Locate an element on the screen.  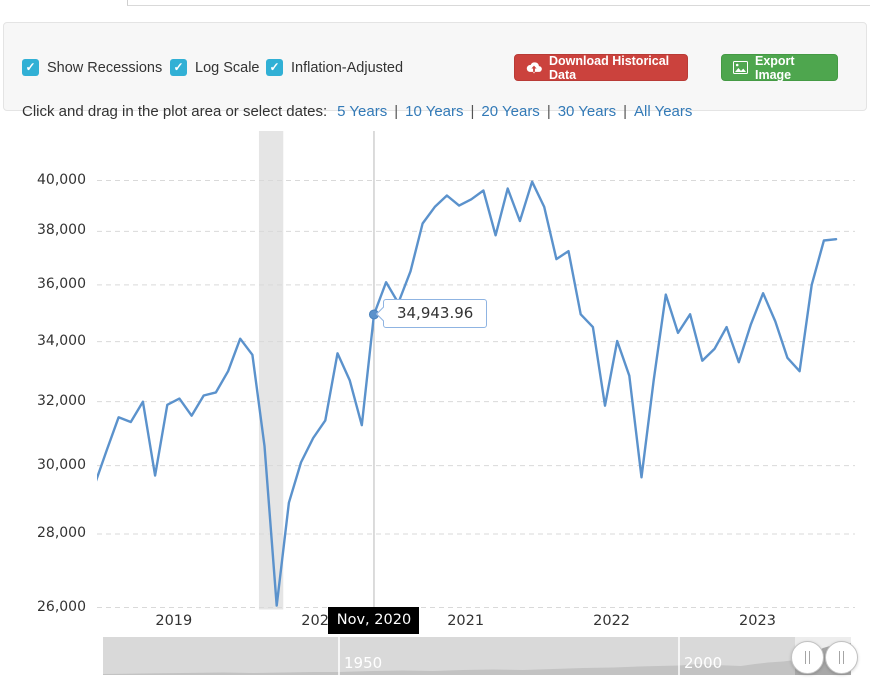
y-axis-label: 34,000 is located at coordinates (61, 340).